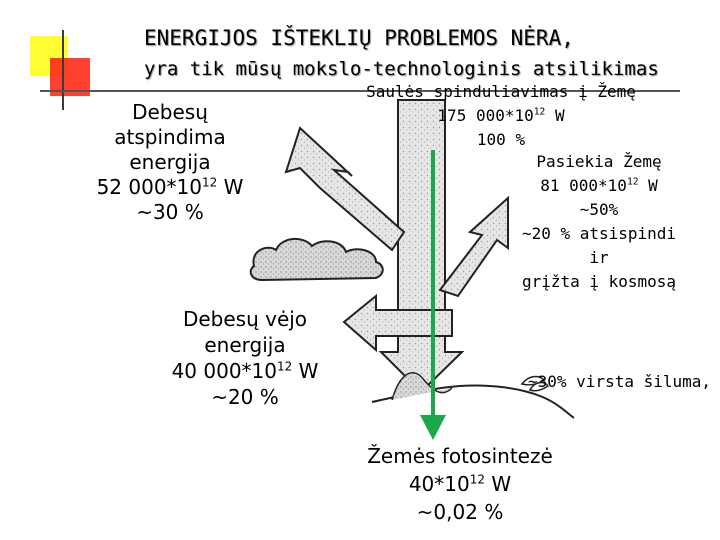 The height and width of the screenshot is (540, 720). Describe the element at coordinates (599, 185) in the screenshot. I see `reaches-earth-value: 81 000*1012 W` at that location.